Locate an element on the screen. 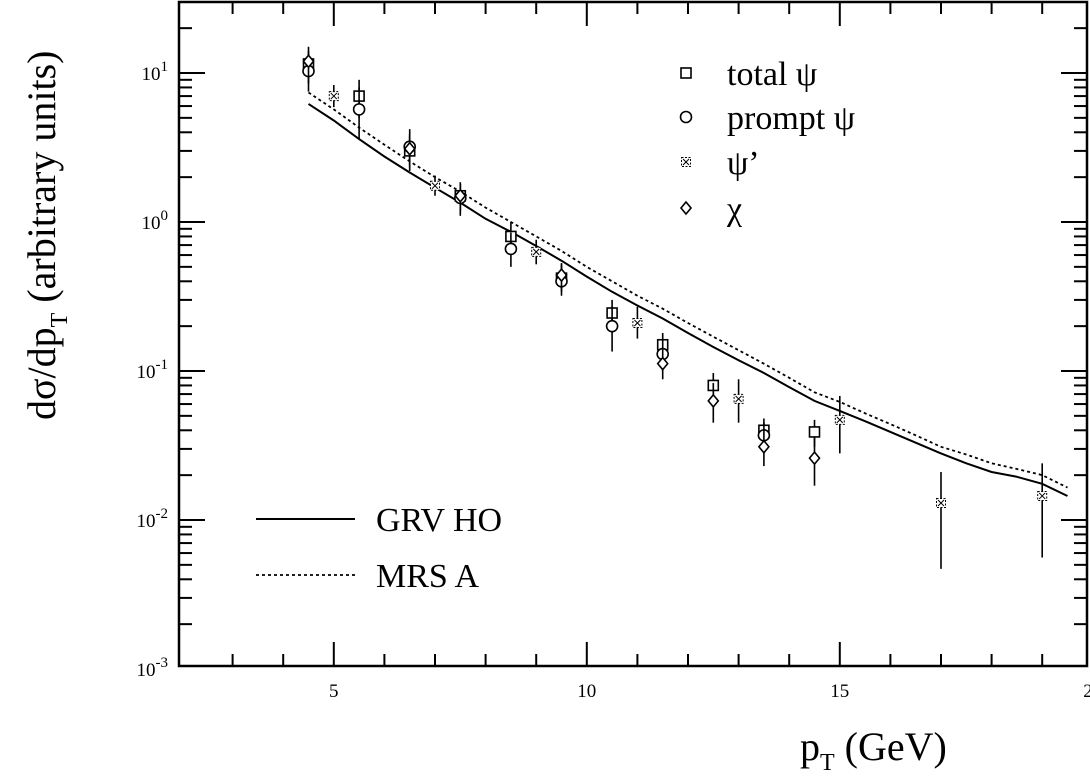 Image resolution: width=1090 pixels, height=781 pixels. legend-label: GRV HO is located at coordinates (439, 520).